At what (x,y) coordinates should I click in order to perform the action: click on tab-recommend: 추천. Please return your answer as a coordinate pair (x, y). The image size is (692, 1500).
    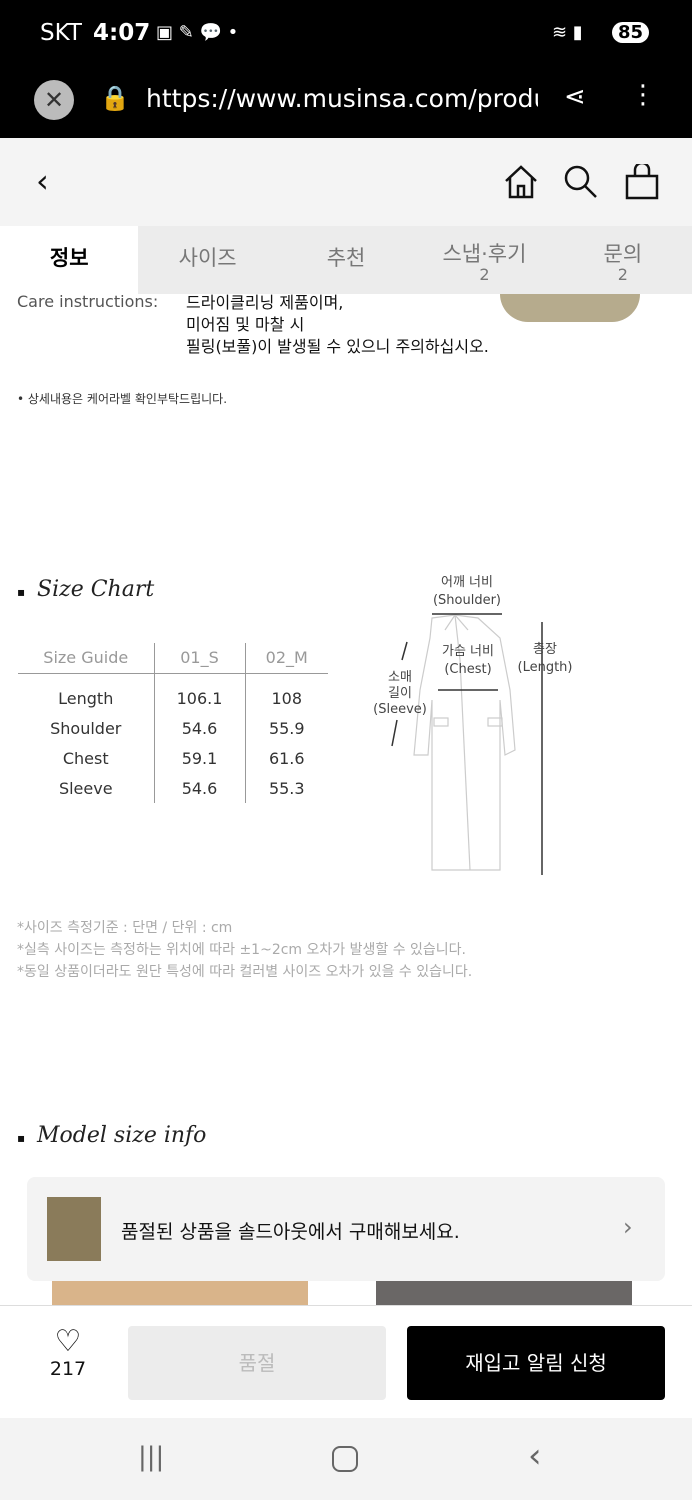
    Looking at the image, I should click on (346, 260).